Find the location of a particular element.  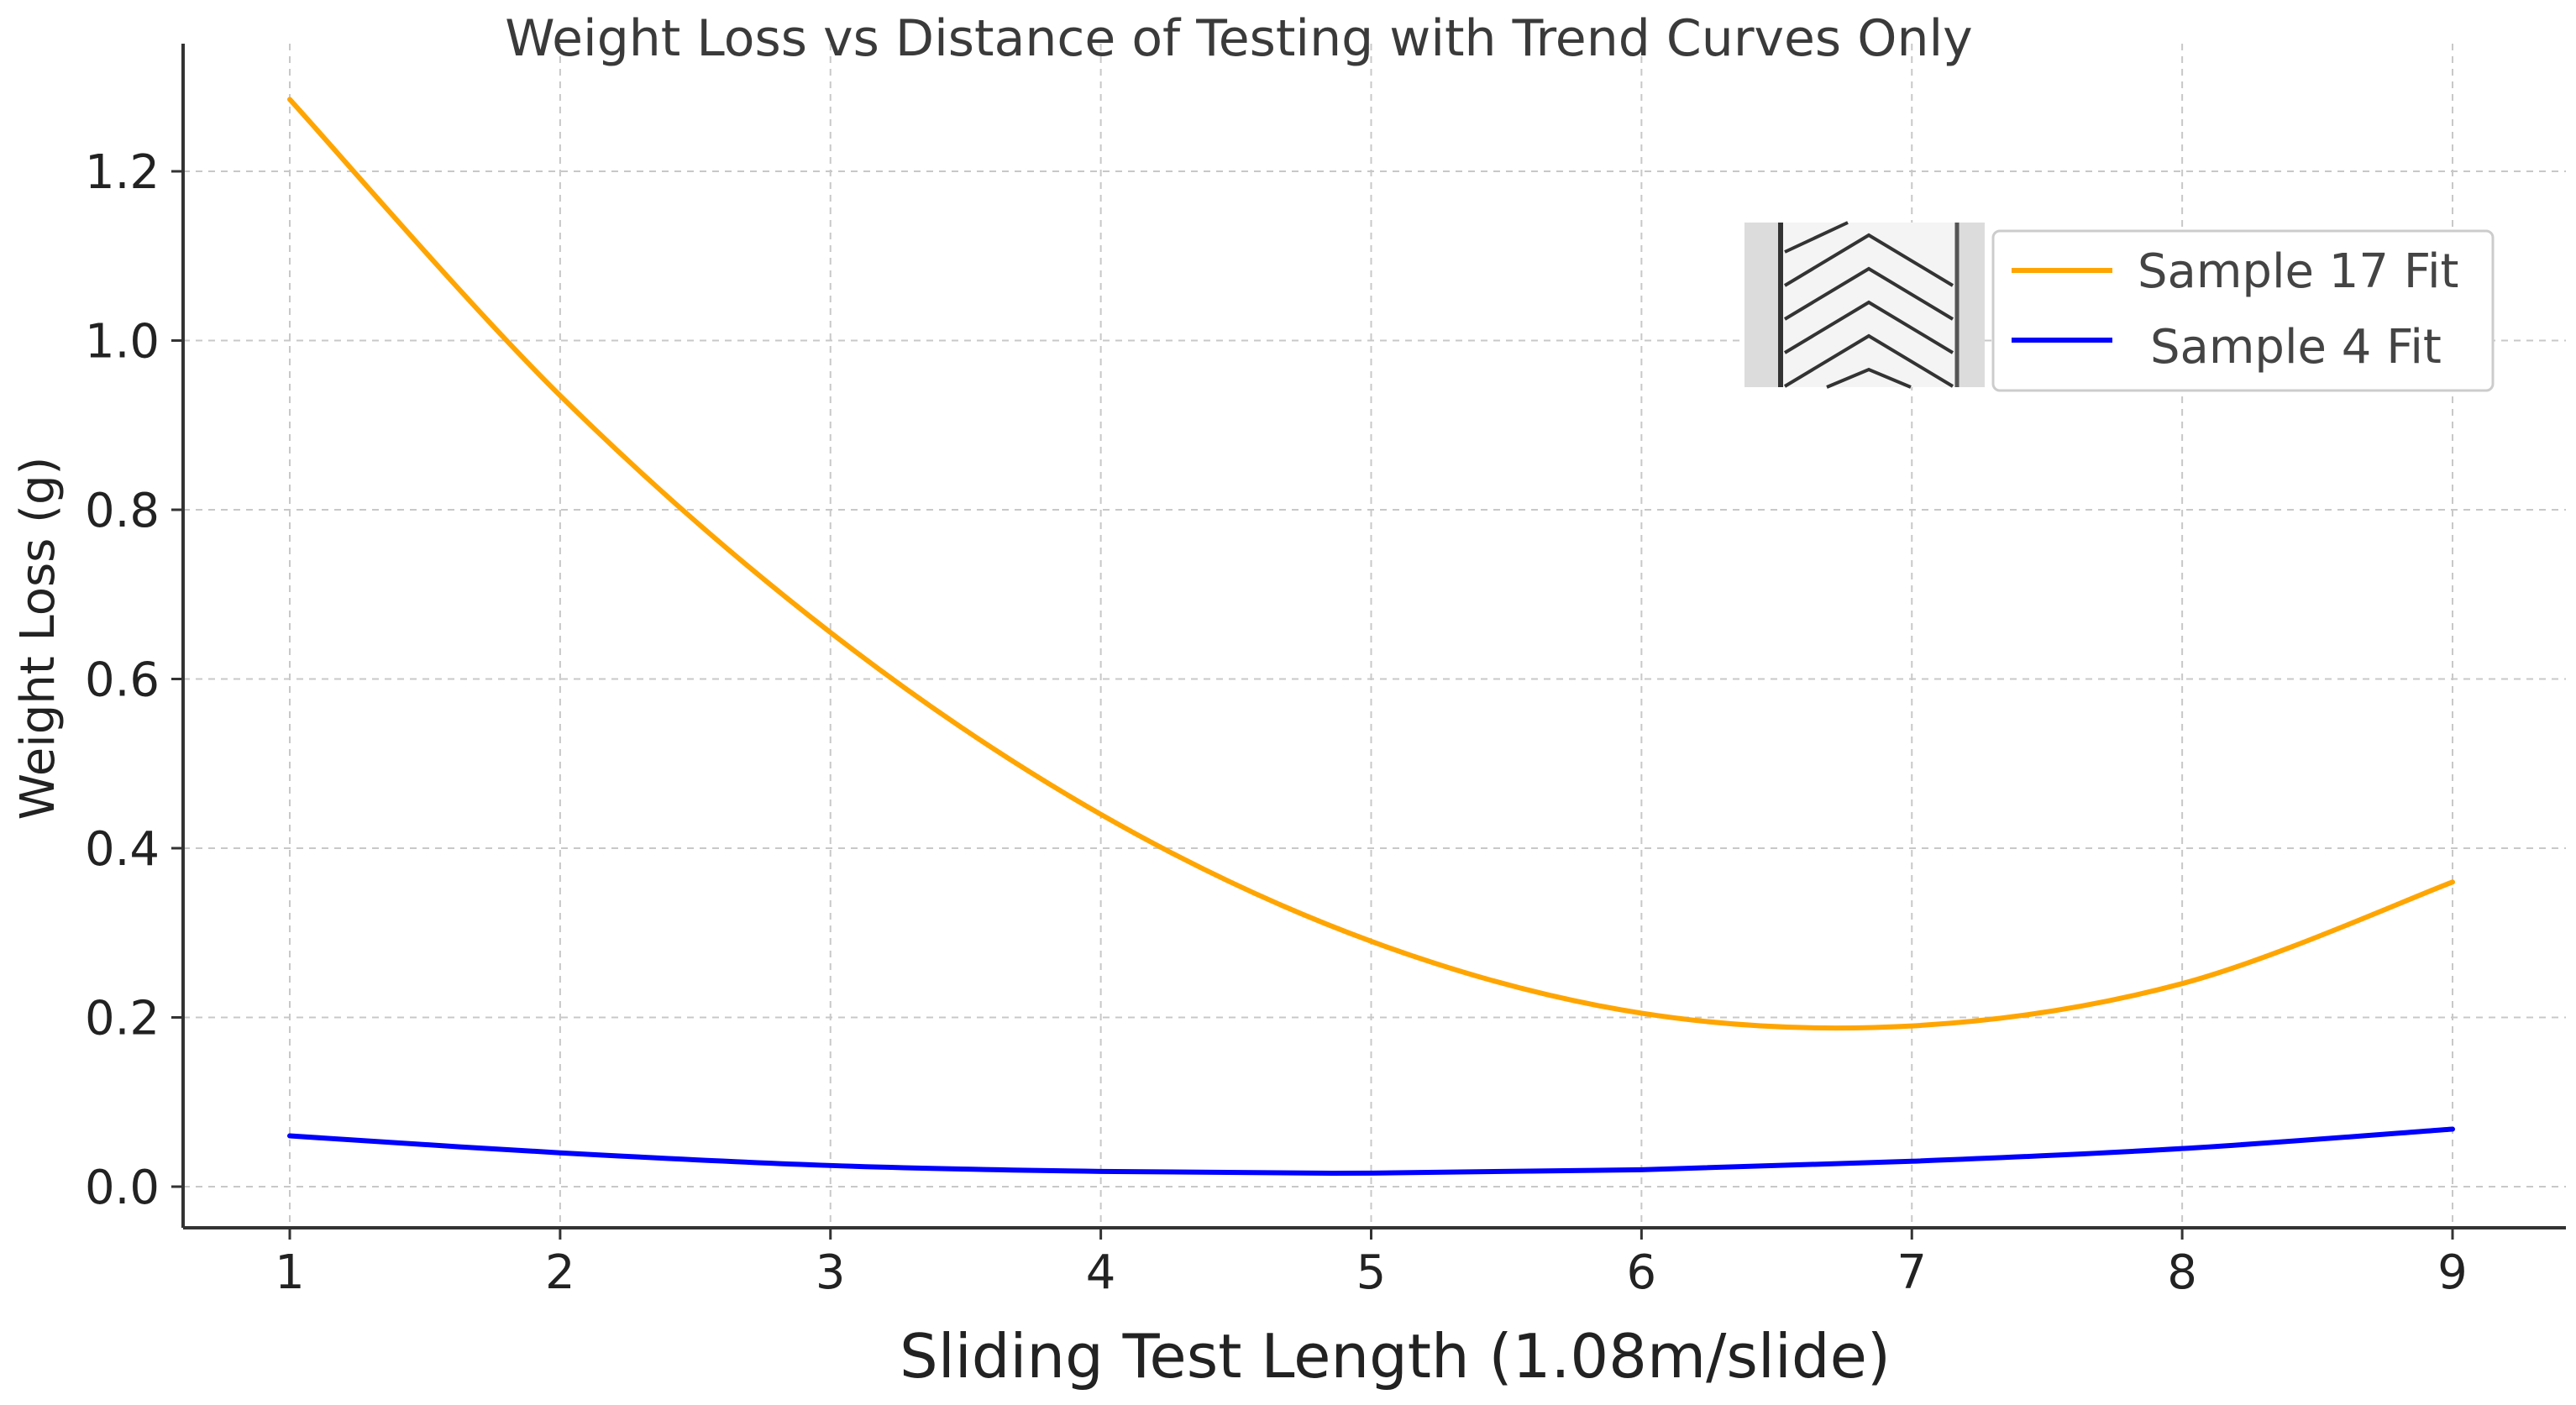

x-tick-label: 4 is located at coordinates (1101, 1272).